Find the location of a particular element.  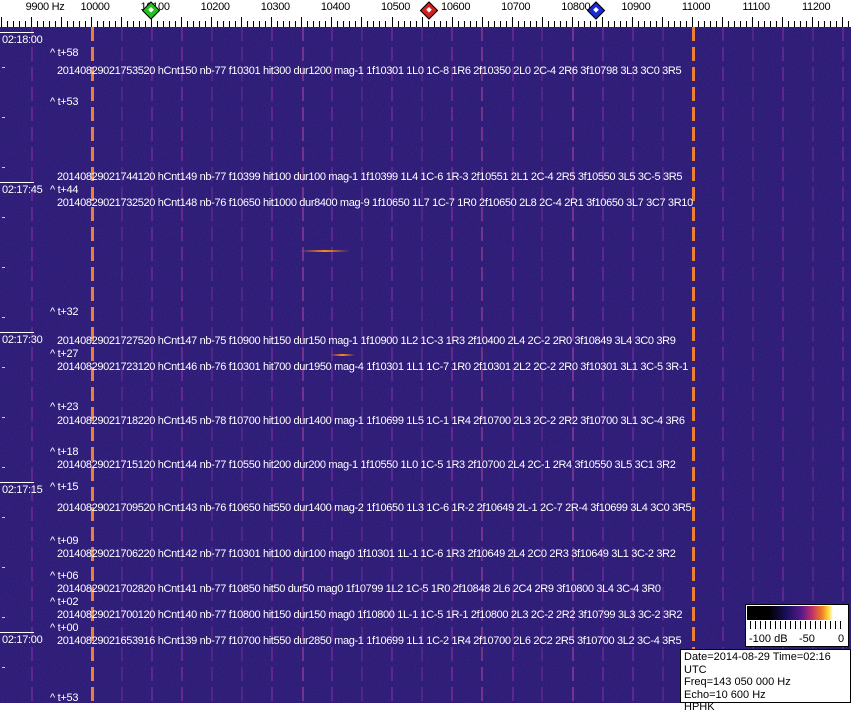

time-label: 02:18:00 is located at coordinates (21, 39).